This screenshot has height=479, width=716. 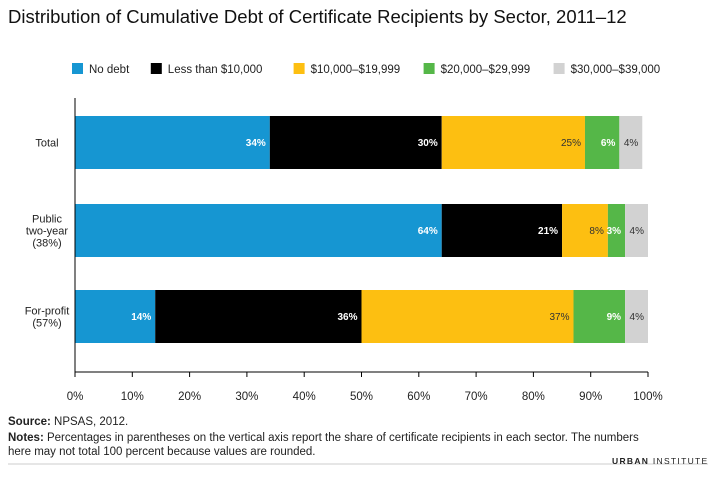 I want to click on data-label-3-2: 36%, so click(x=347, y=317).